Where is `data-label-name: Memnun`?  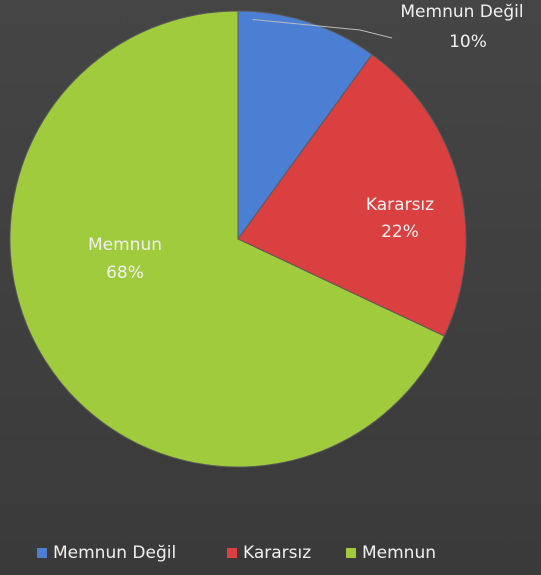 data-label-name: Memnun is located at coordinates (125, 245).